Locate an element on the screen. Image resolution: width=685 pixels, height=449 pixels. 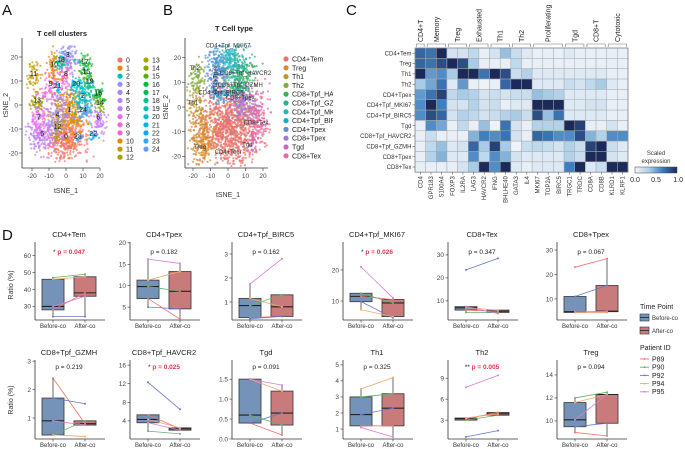
legend-item: Th1 is located at coordinates (293, 77).